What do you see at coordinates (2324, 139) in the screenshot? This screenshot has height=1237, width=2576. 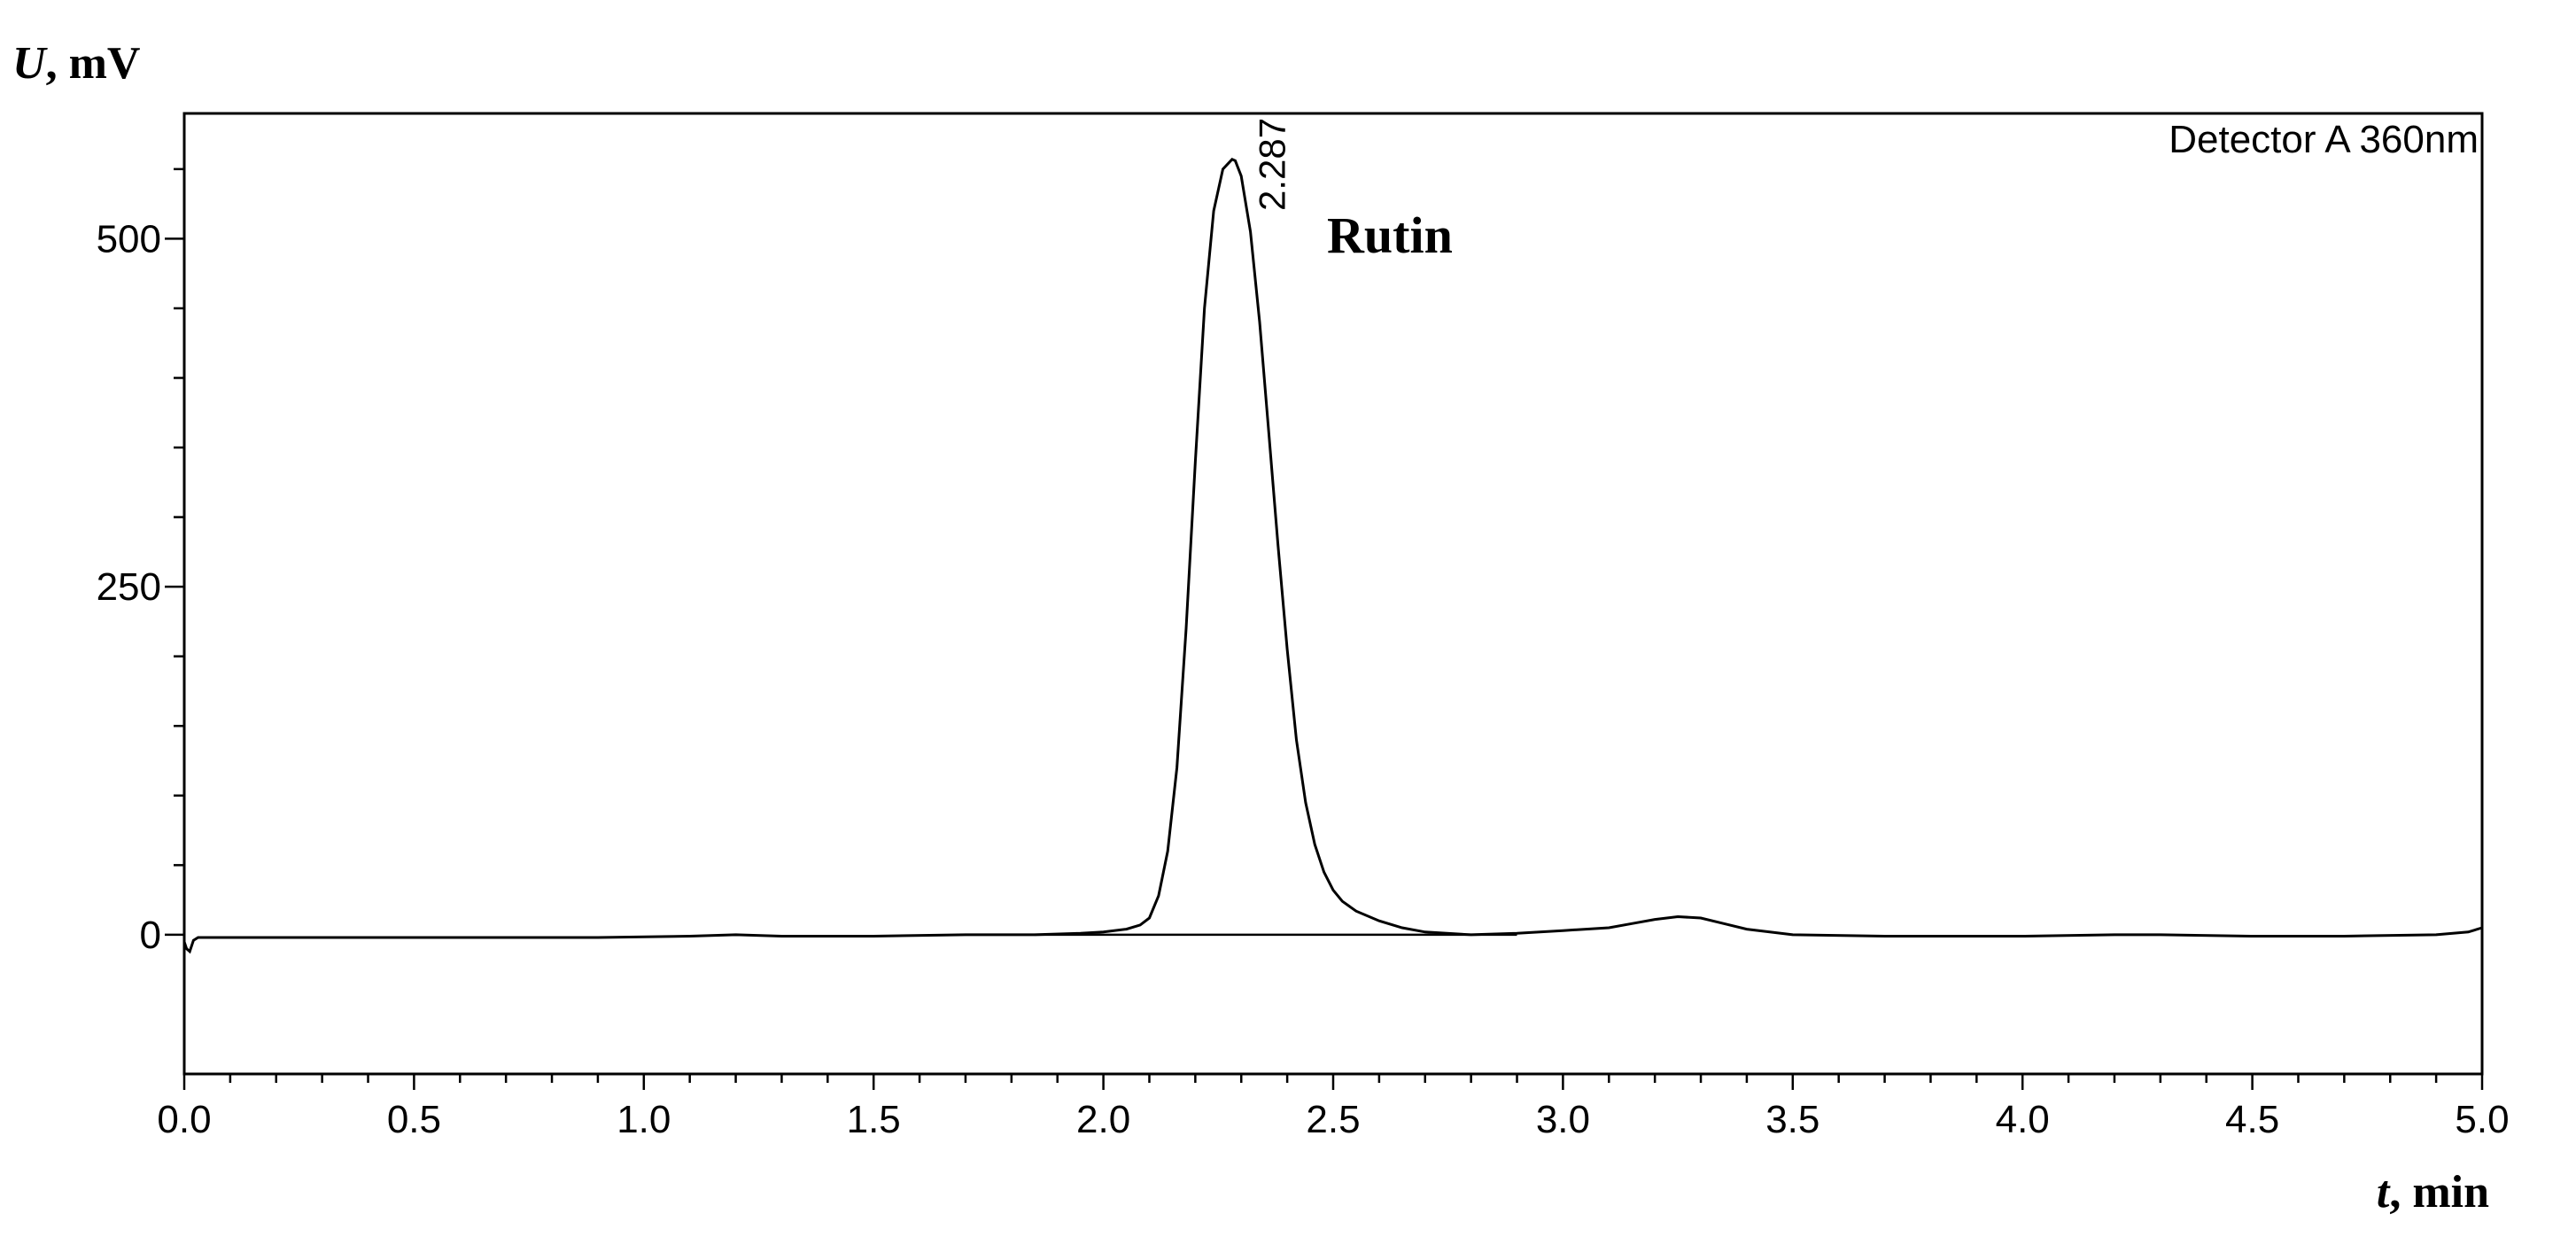 I see `detector-label: Detector A 360nm` at bounding box center [2324, 139].